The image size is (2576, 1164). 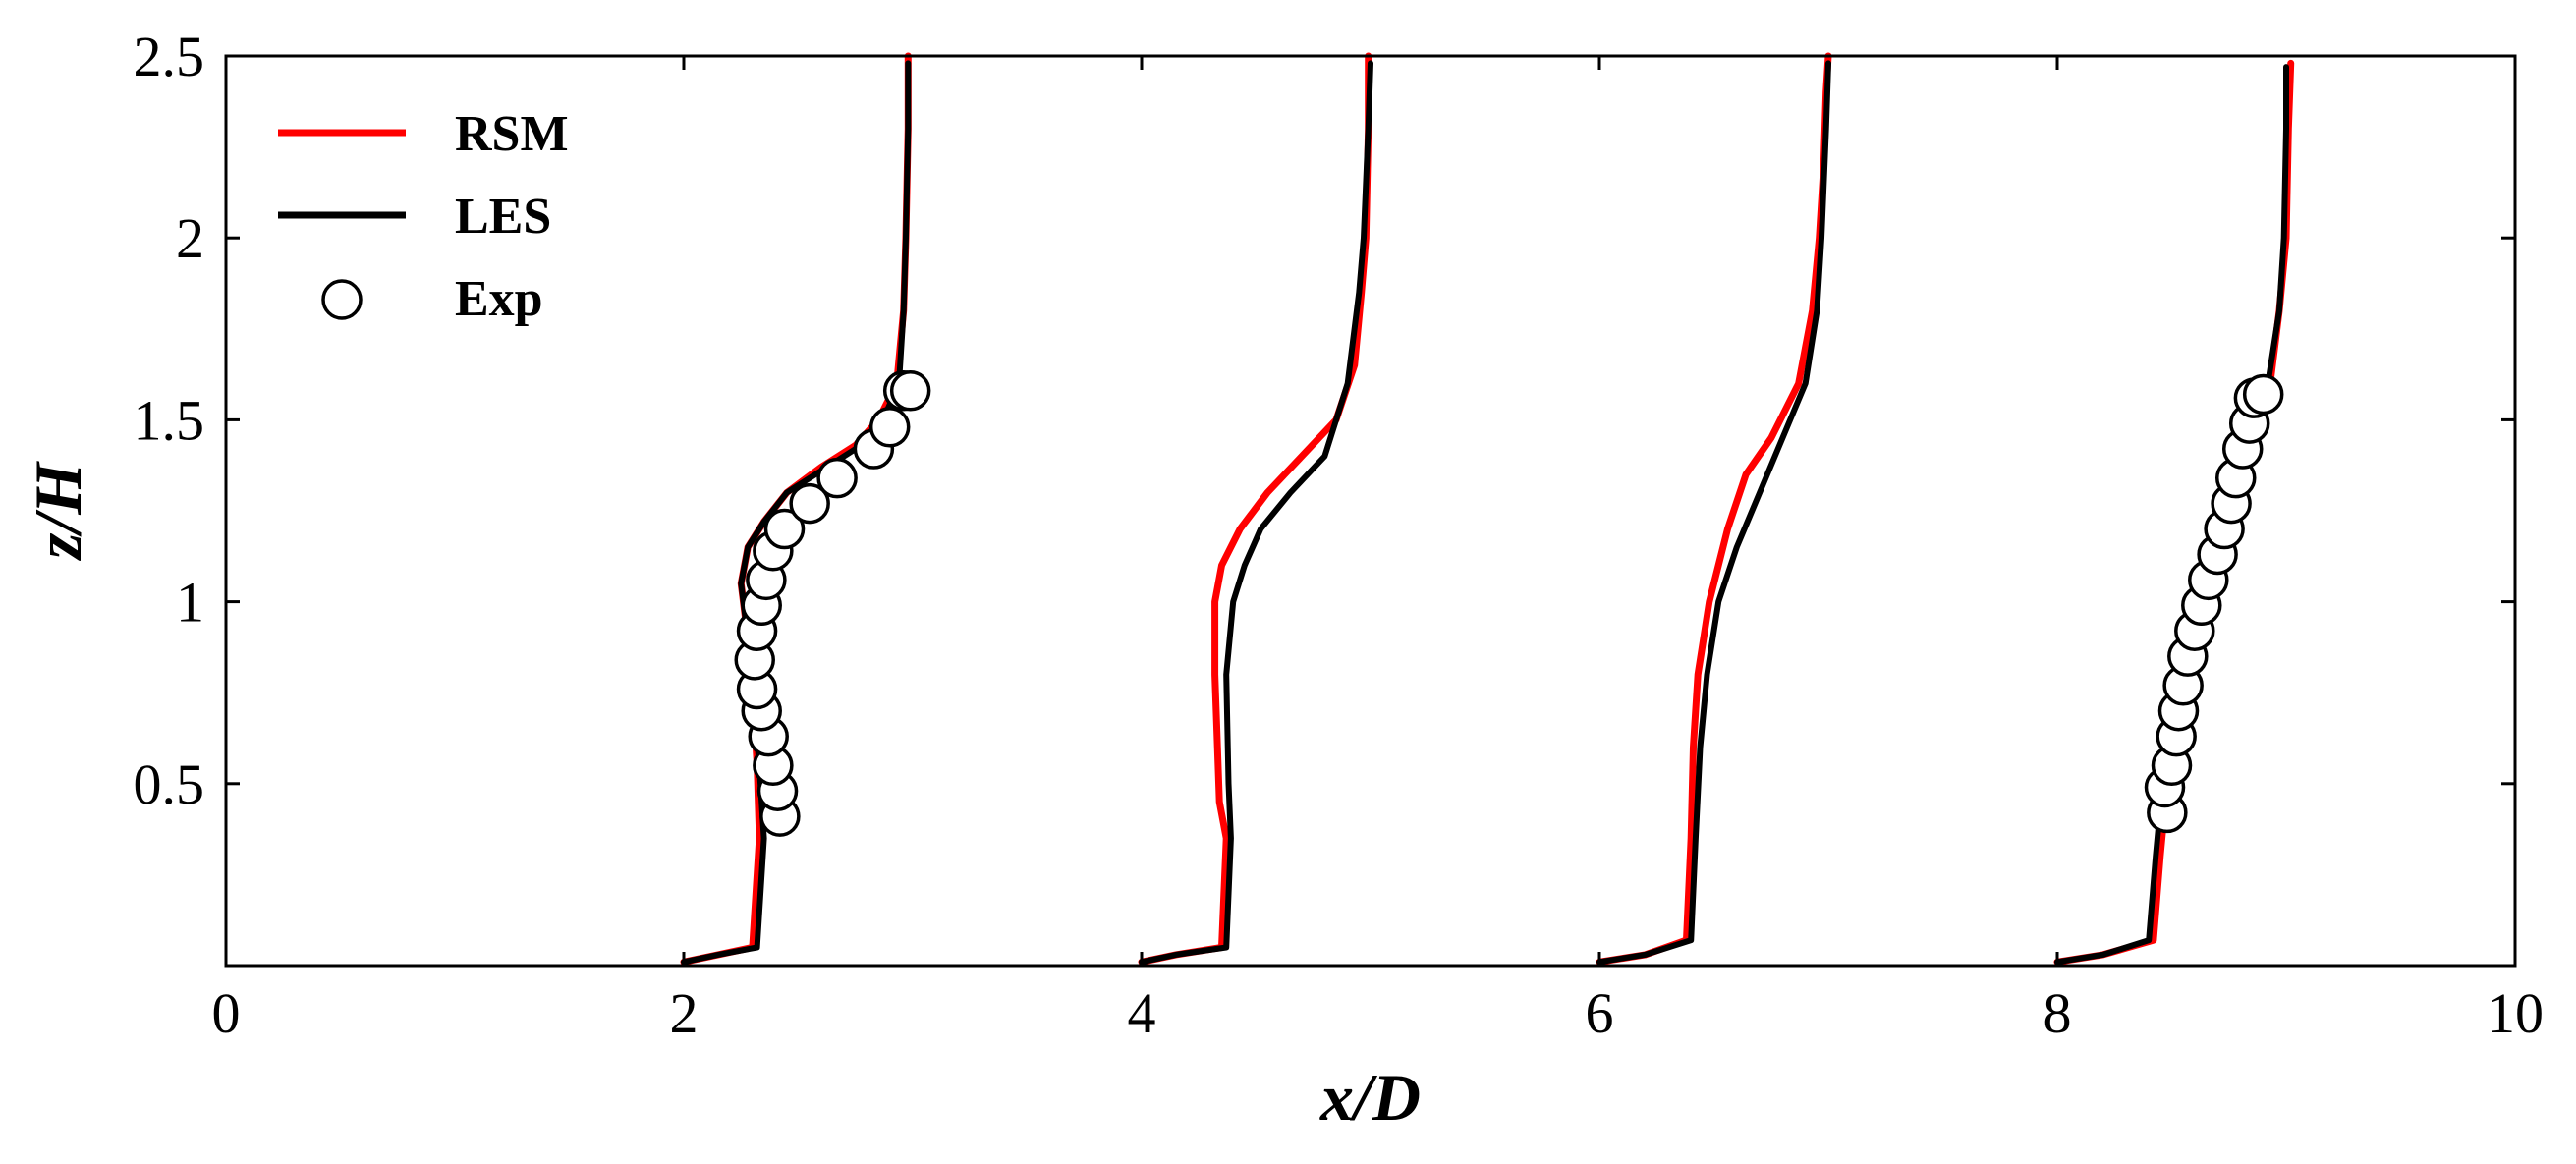 I want to click on x-tick-label: 8, so click(x=2058, y=1013).